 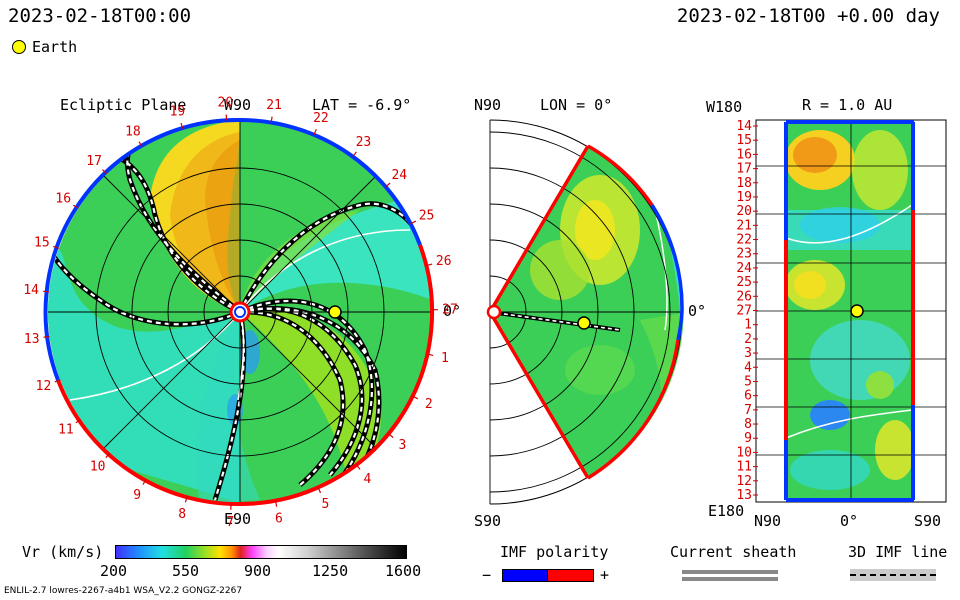 I want to click on colorbar-tick-1: 550, so click(x=186, y=571).